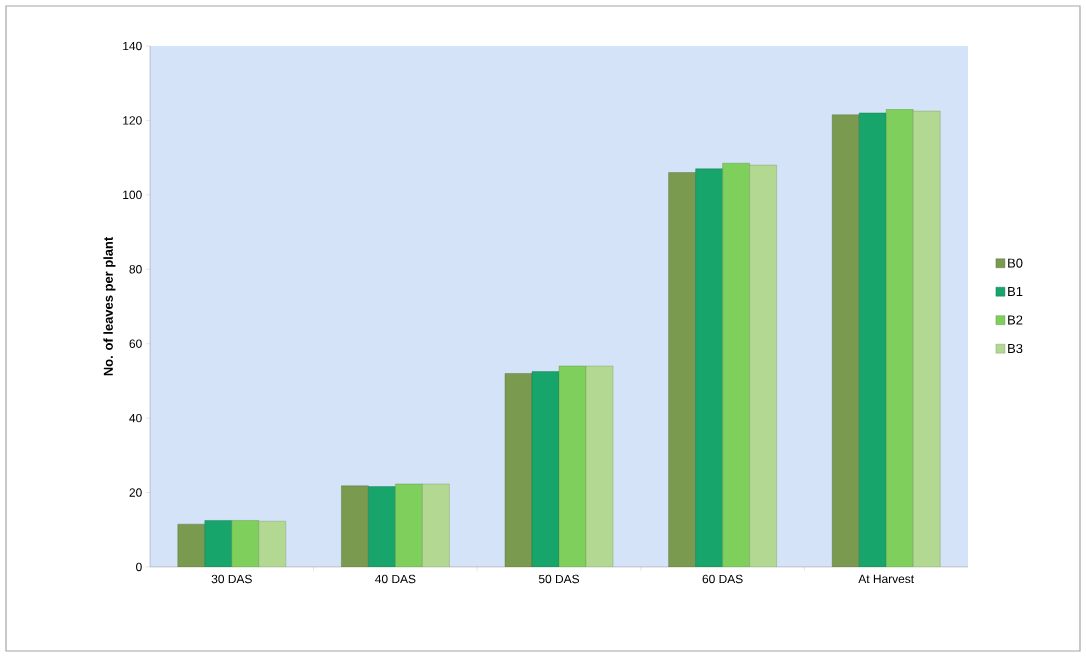 The height and width of the screenshot is (657, 1086). I want to click on y-tick-label: 100, so click(132, 195).